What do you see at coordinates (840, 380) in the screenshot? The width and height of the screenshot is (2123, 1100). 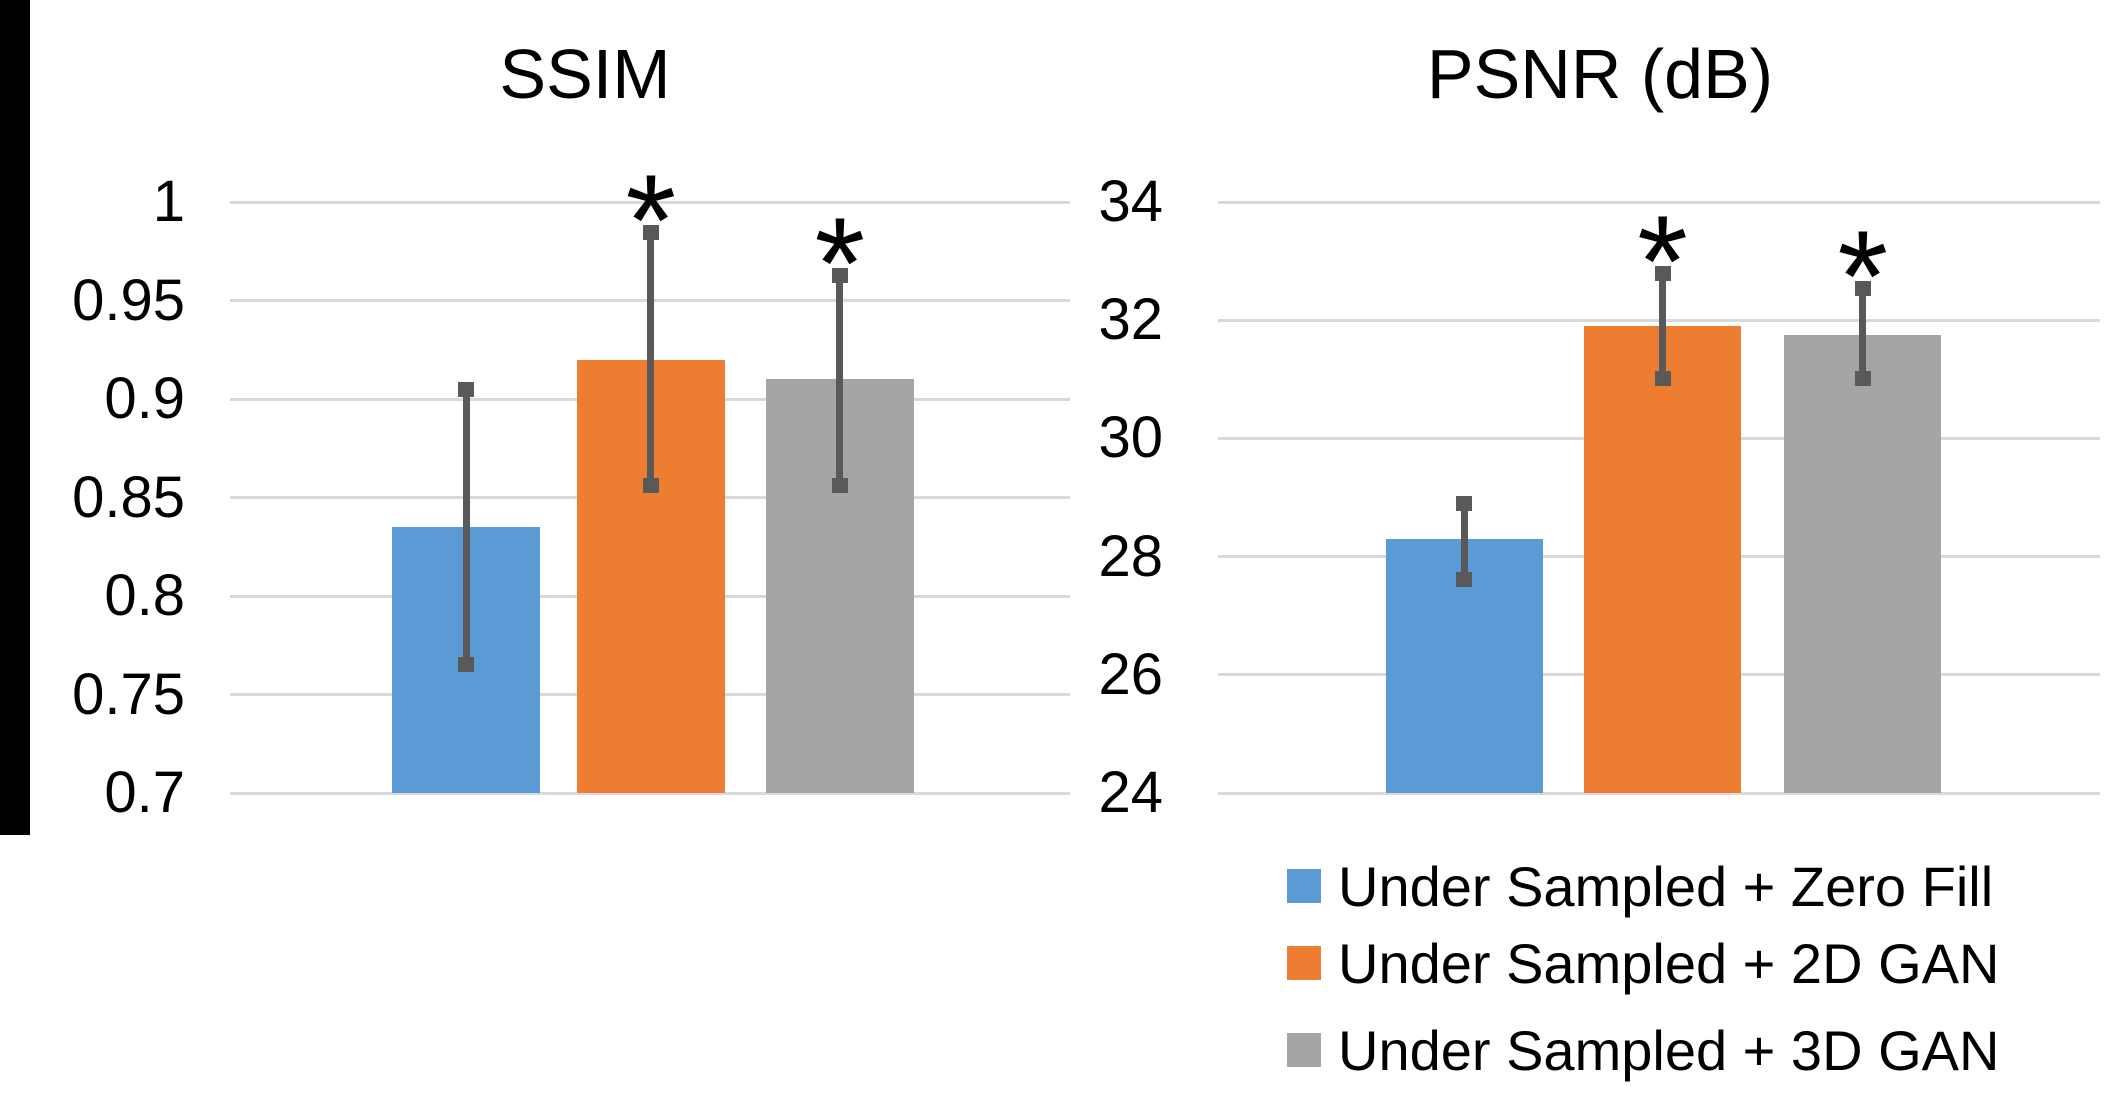 I see `ssim-error-bar-3d-gan` at bounding box center [840, 380].